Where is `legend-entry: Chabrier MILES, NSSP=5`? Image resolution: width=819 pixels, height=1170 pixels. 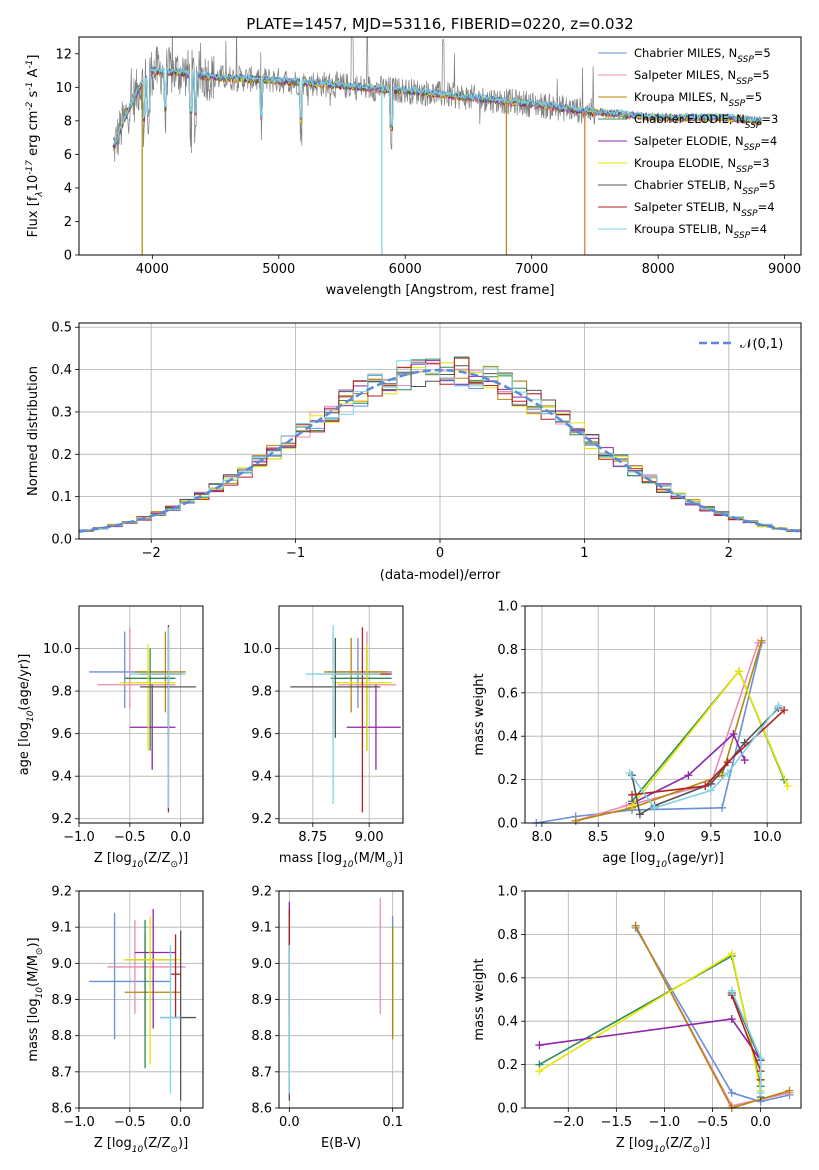
legend-entry: Chabrier MILES, NSSP=5 is located at coordinates (702, 55).